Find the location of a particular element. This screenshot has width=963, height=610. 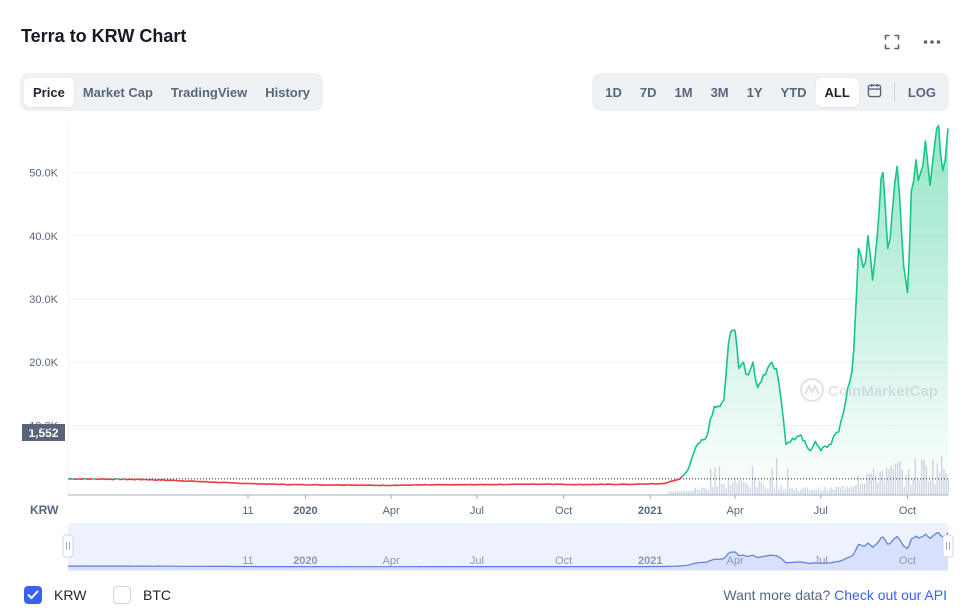

api-link: Check out our API is located at coordinates (890, 595).